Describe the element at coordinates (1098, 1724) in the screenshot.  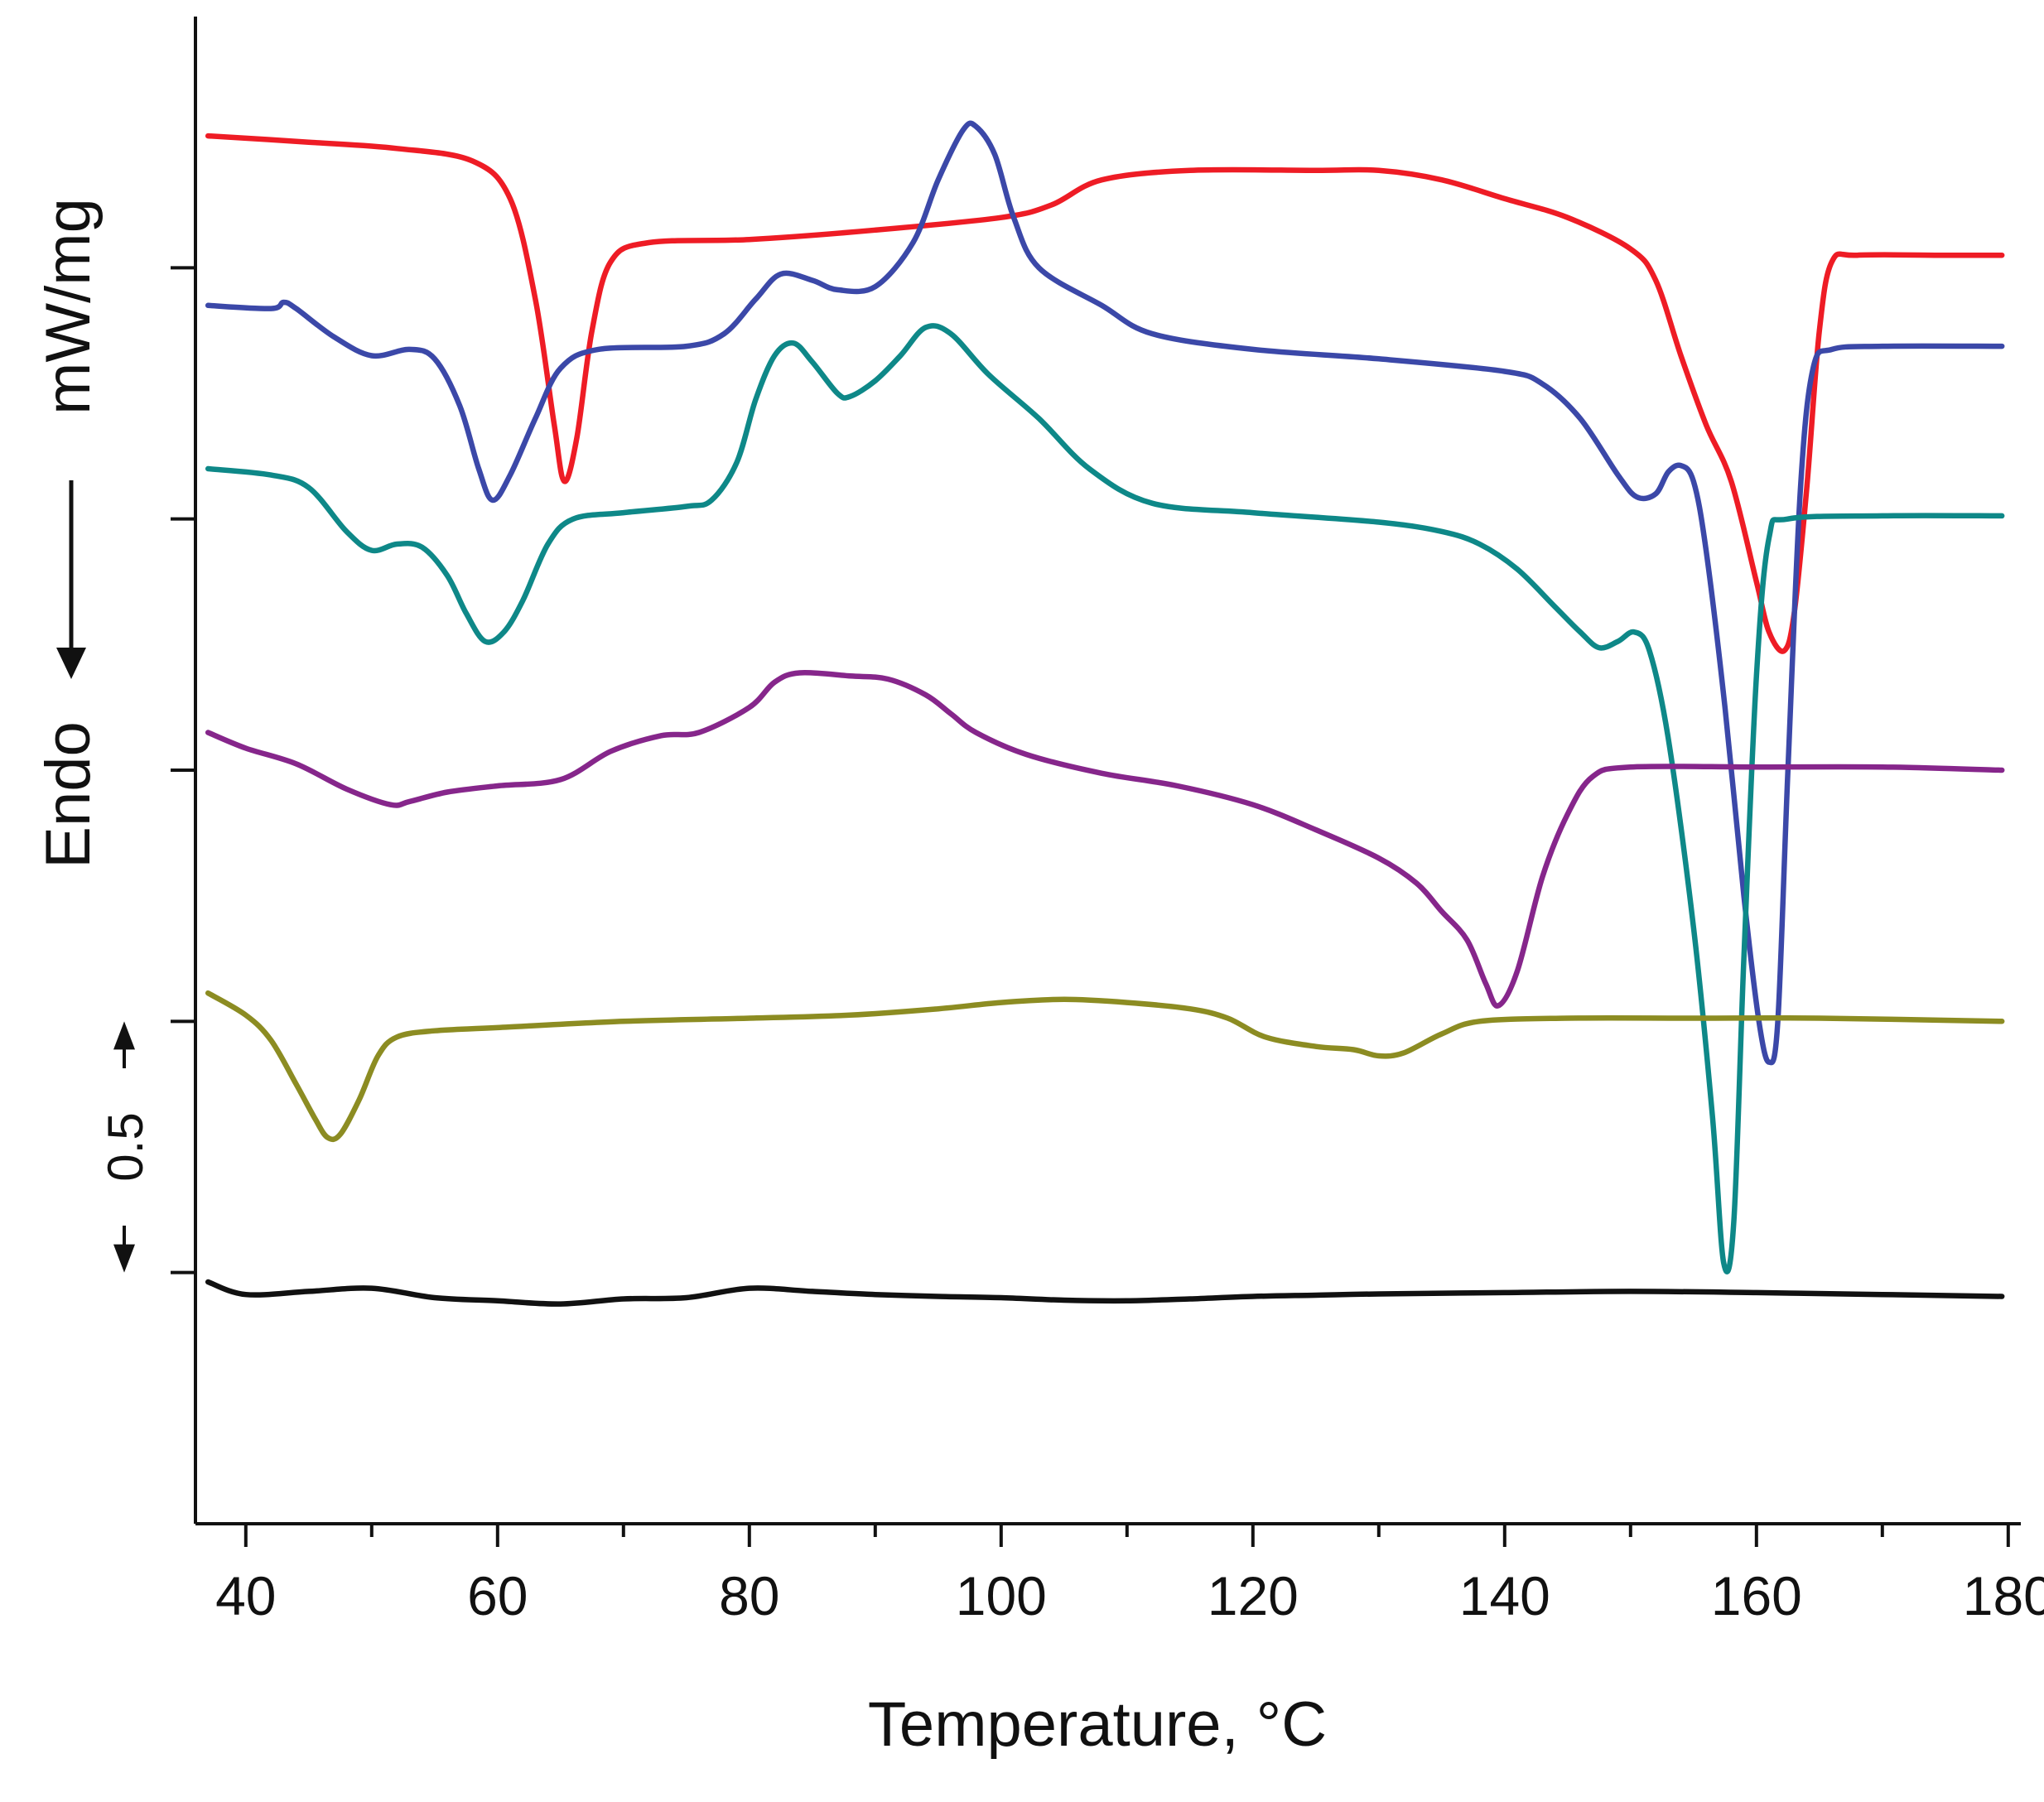
I see `x-axis-title: Temperature, °C` at that location.